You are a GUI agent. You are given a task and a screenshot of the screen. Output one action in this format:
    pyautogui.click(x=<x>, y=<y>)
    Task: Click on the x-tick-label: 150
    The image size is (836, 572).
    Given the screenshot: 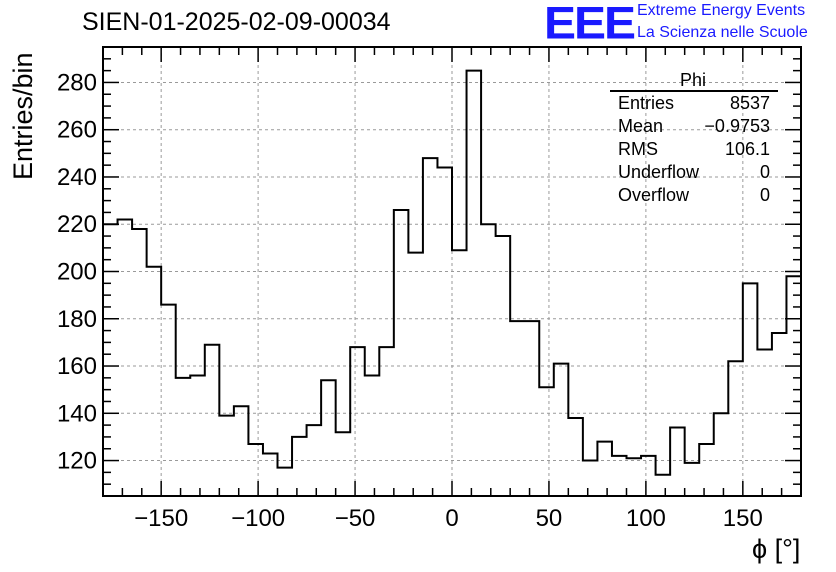 What is the action you would take?
    pyautogui.click(x=743, y=518)
    